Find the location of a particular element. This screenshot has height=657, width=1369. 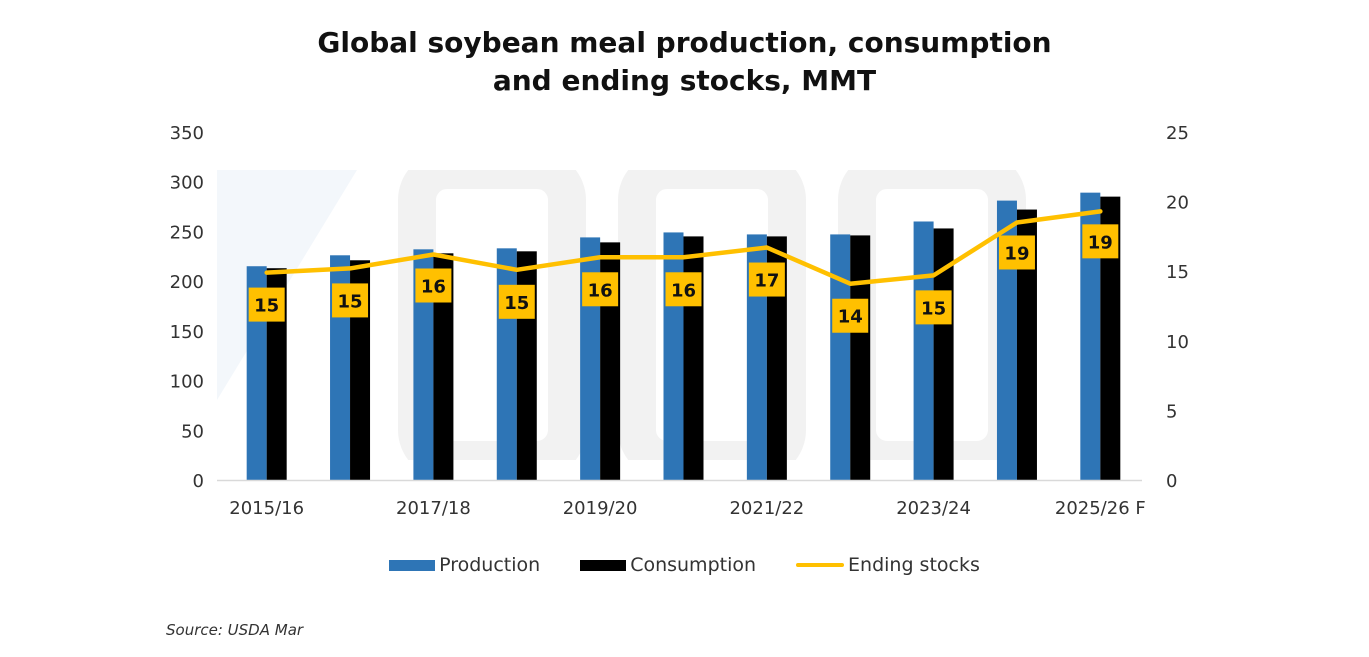

legend-swatch-production is located at coordinates (412, 565).